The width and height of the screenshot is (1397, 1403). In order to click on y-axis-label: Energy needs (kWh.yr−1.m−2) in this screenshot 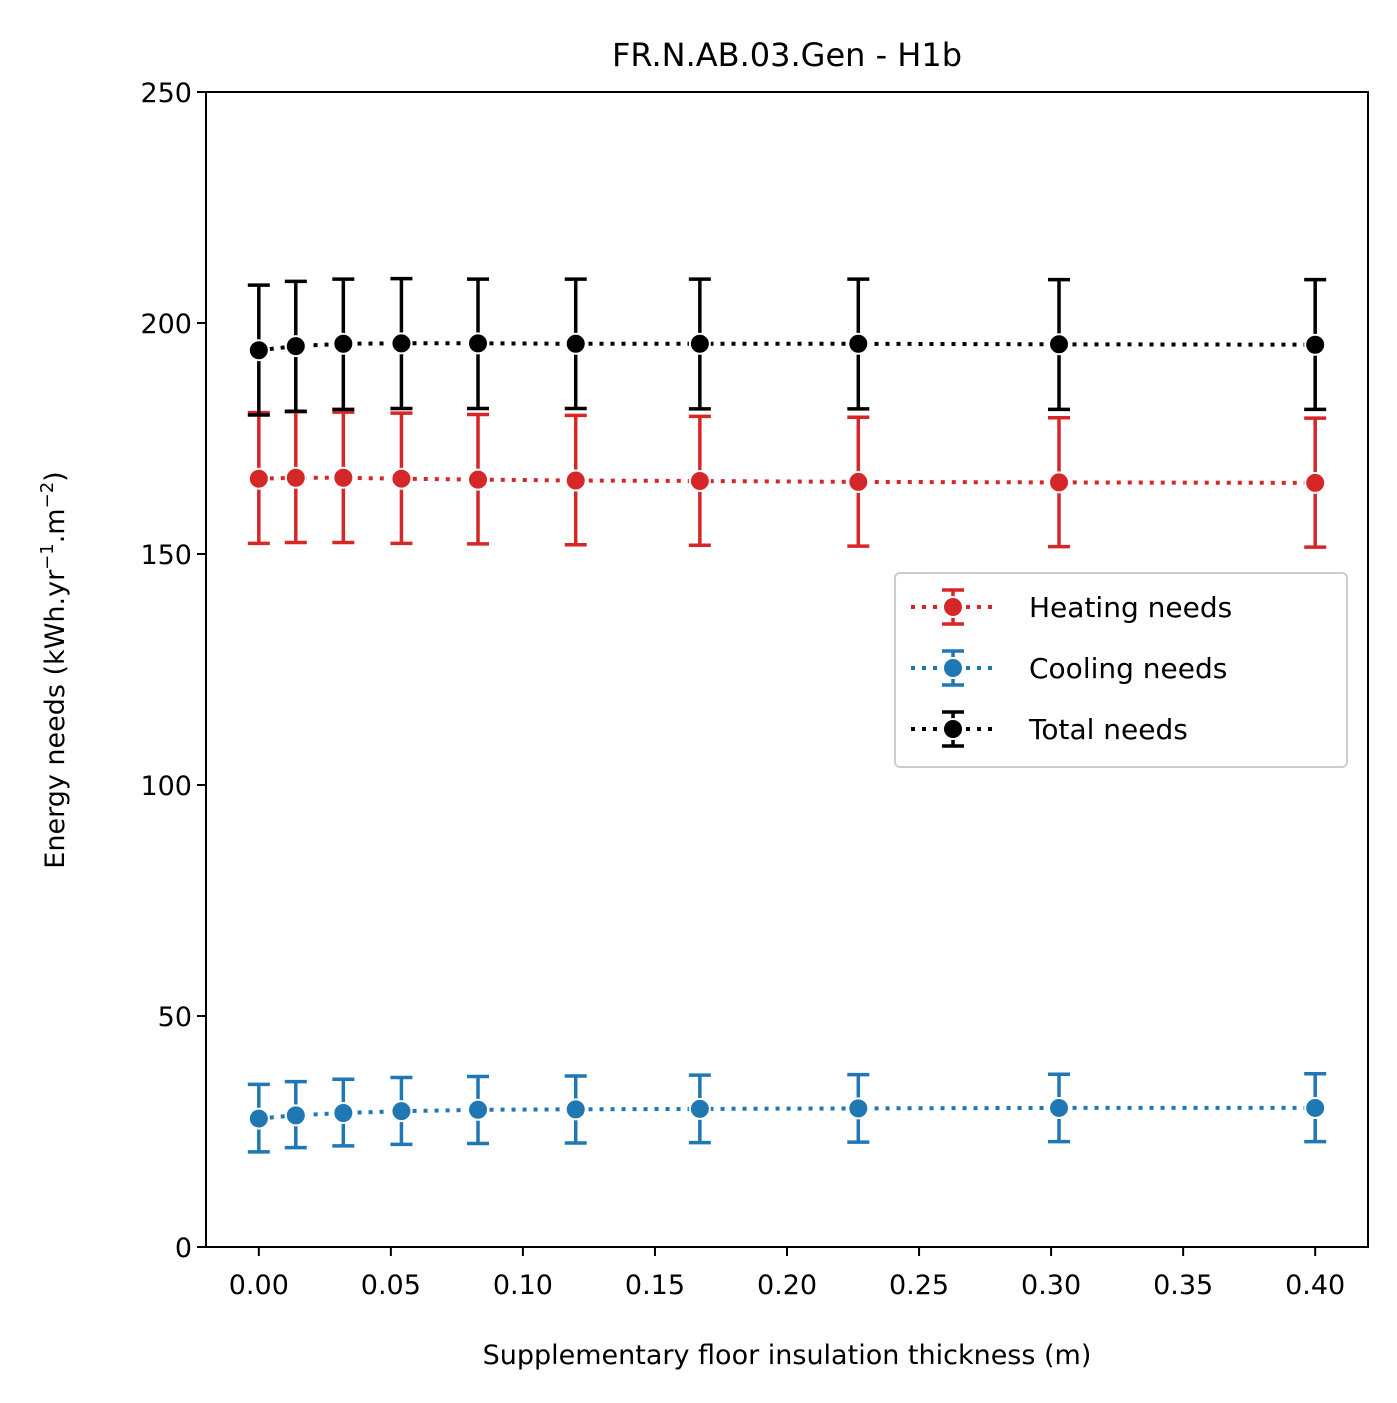, I will do `click(54, 669)`.